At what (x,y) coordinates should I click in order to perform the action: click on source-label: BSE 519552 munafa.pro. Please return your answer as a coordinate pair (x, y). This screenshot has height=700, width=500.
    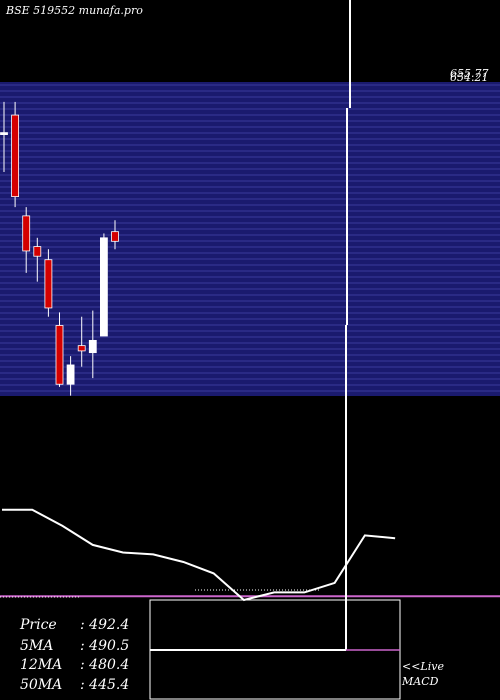
    Looking at the image, I should click on (74, 10).